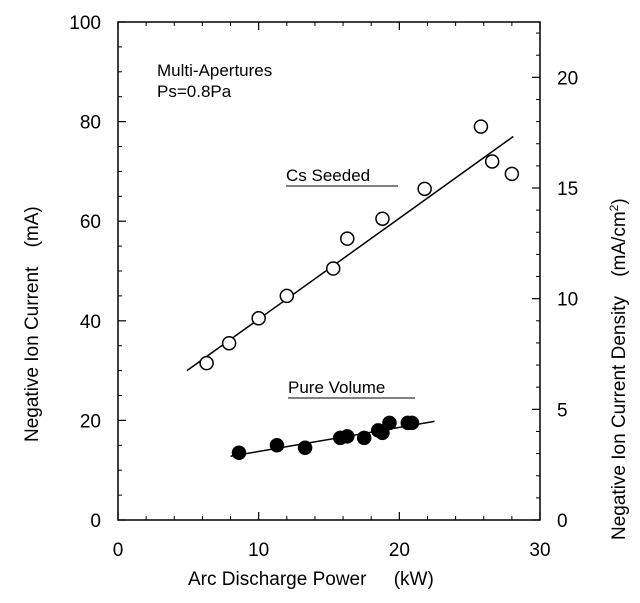 The height and width of the screenshot is (603, 640). I want to click on x-axis-label: Arc Discharge Power, so click(277, 579).